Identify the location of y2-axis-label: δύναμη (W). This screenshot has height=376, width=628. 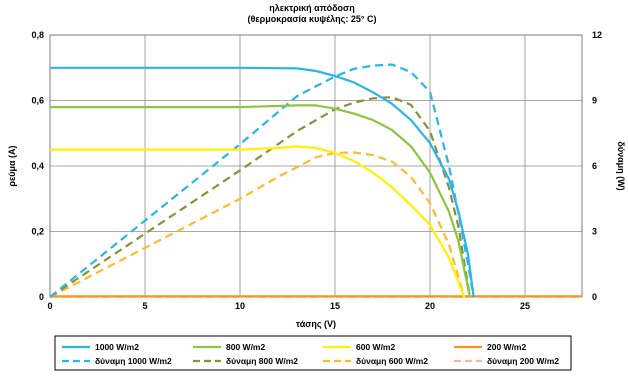
(621, 165).